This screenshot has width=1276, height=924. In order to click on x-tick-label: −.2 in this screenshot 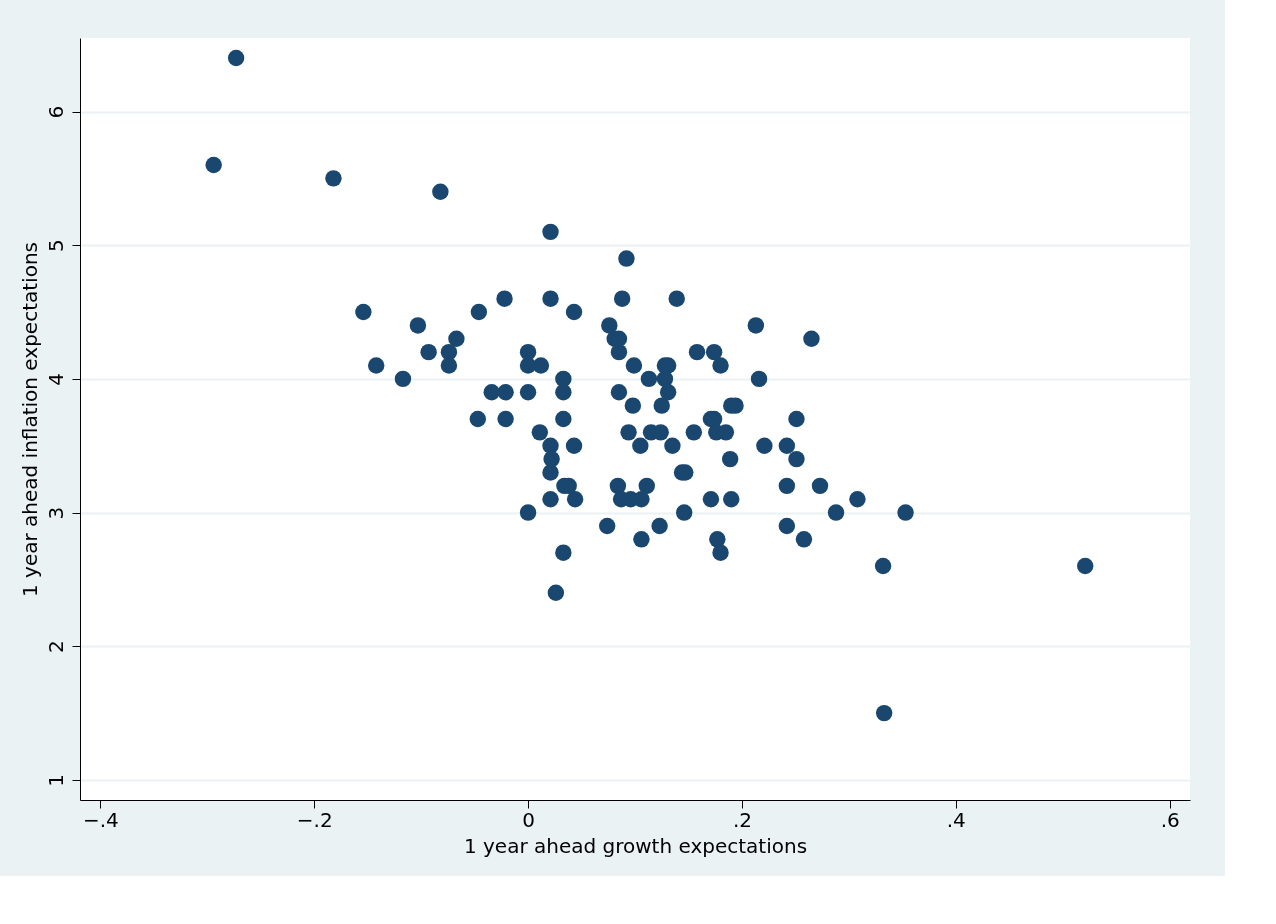, I will do `click(314, 819)`.